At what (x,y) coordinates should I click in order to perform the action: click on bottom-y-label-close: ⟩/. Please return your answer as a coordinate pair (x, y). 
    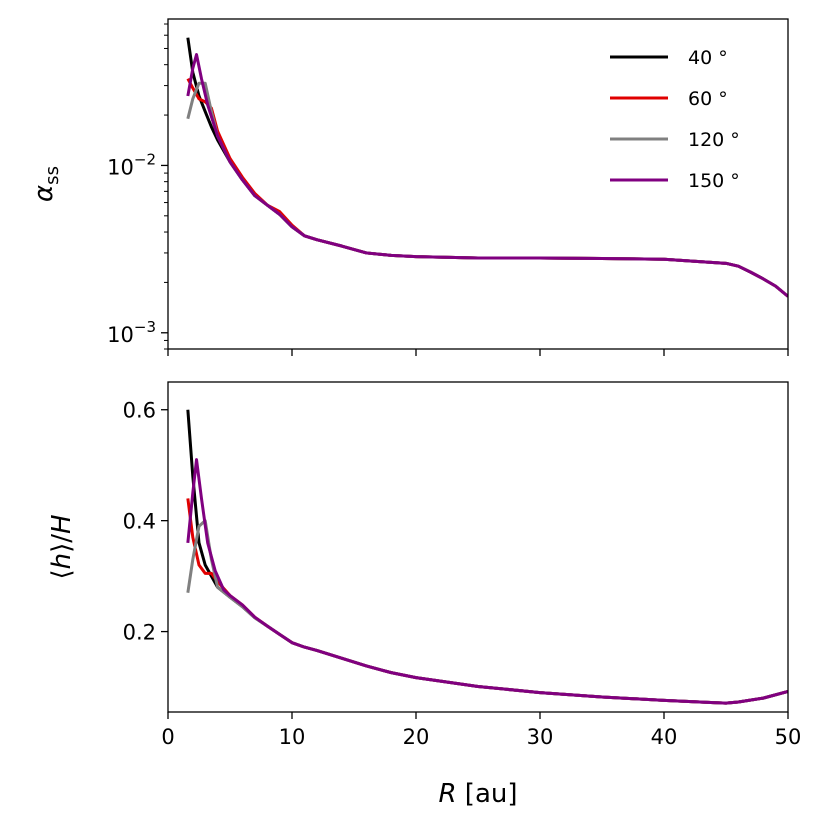
    Looking at the image, I should click on (62, 543).